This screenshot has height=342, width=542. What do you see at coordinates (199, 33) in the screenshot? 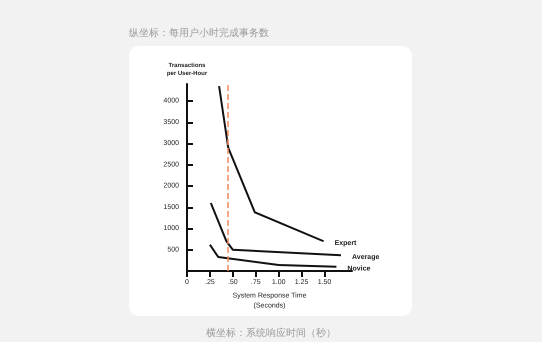
I see `text: 纵坐标：每用户小时完成事务数` at bounding box center [199, 33].